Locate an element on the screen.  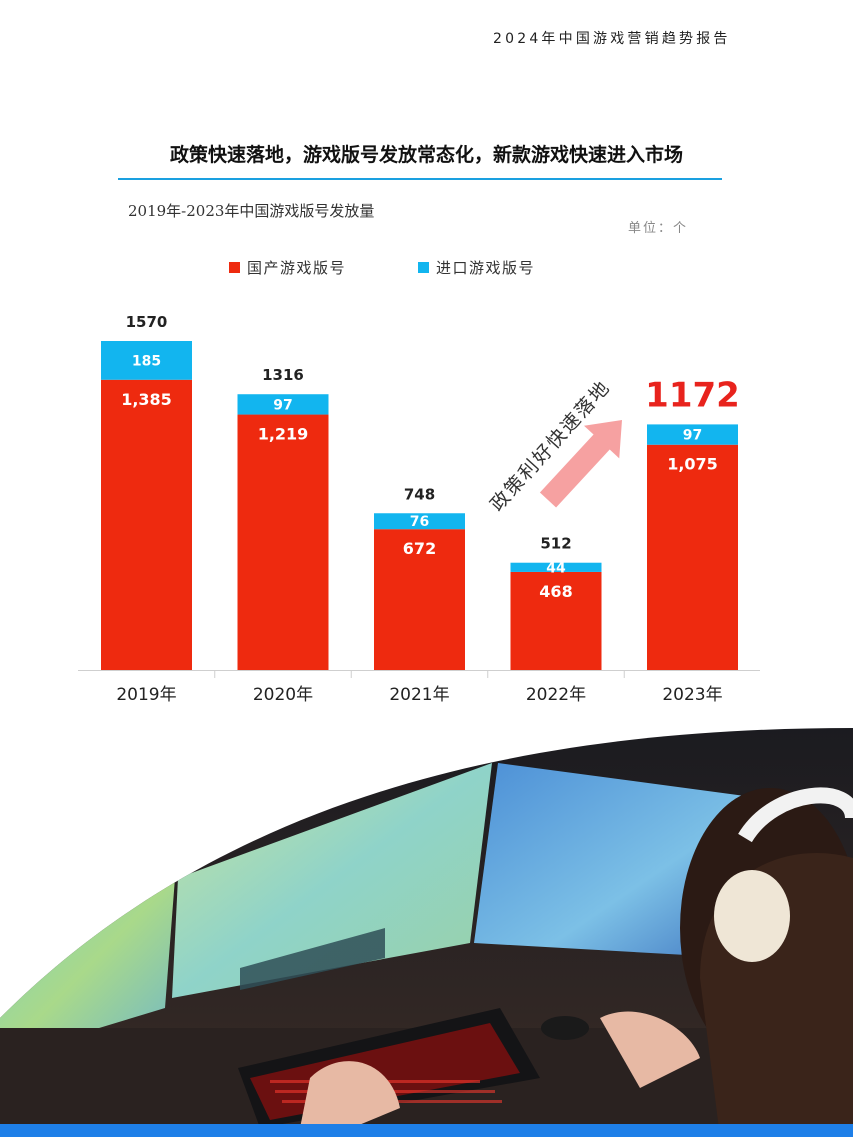
data-label-imported-3: 44 is located at coordinates (556, 568).